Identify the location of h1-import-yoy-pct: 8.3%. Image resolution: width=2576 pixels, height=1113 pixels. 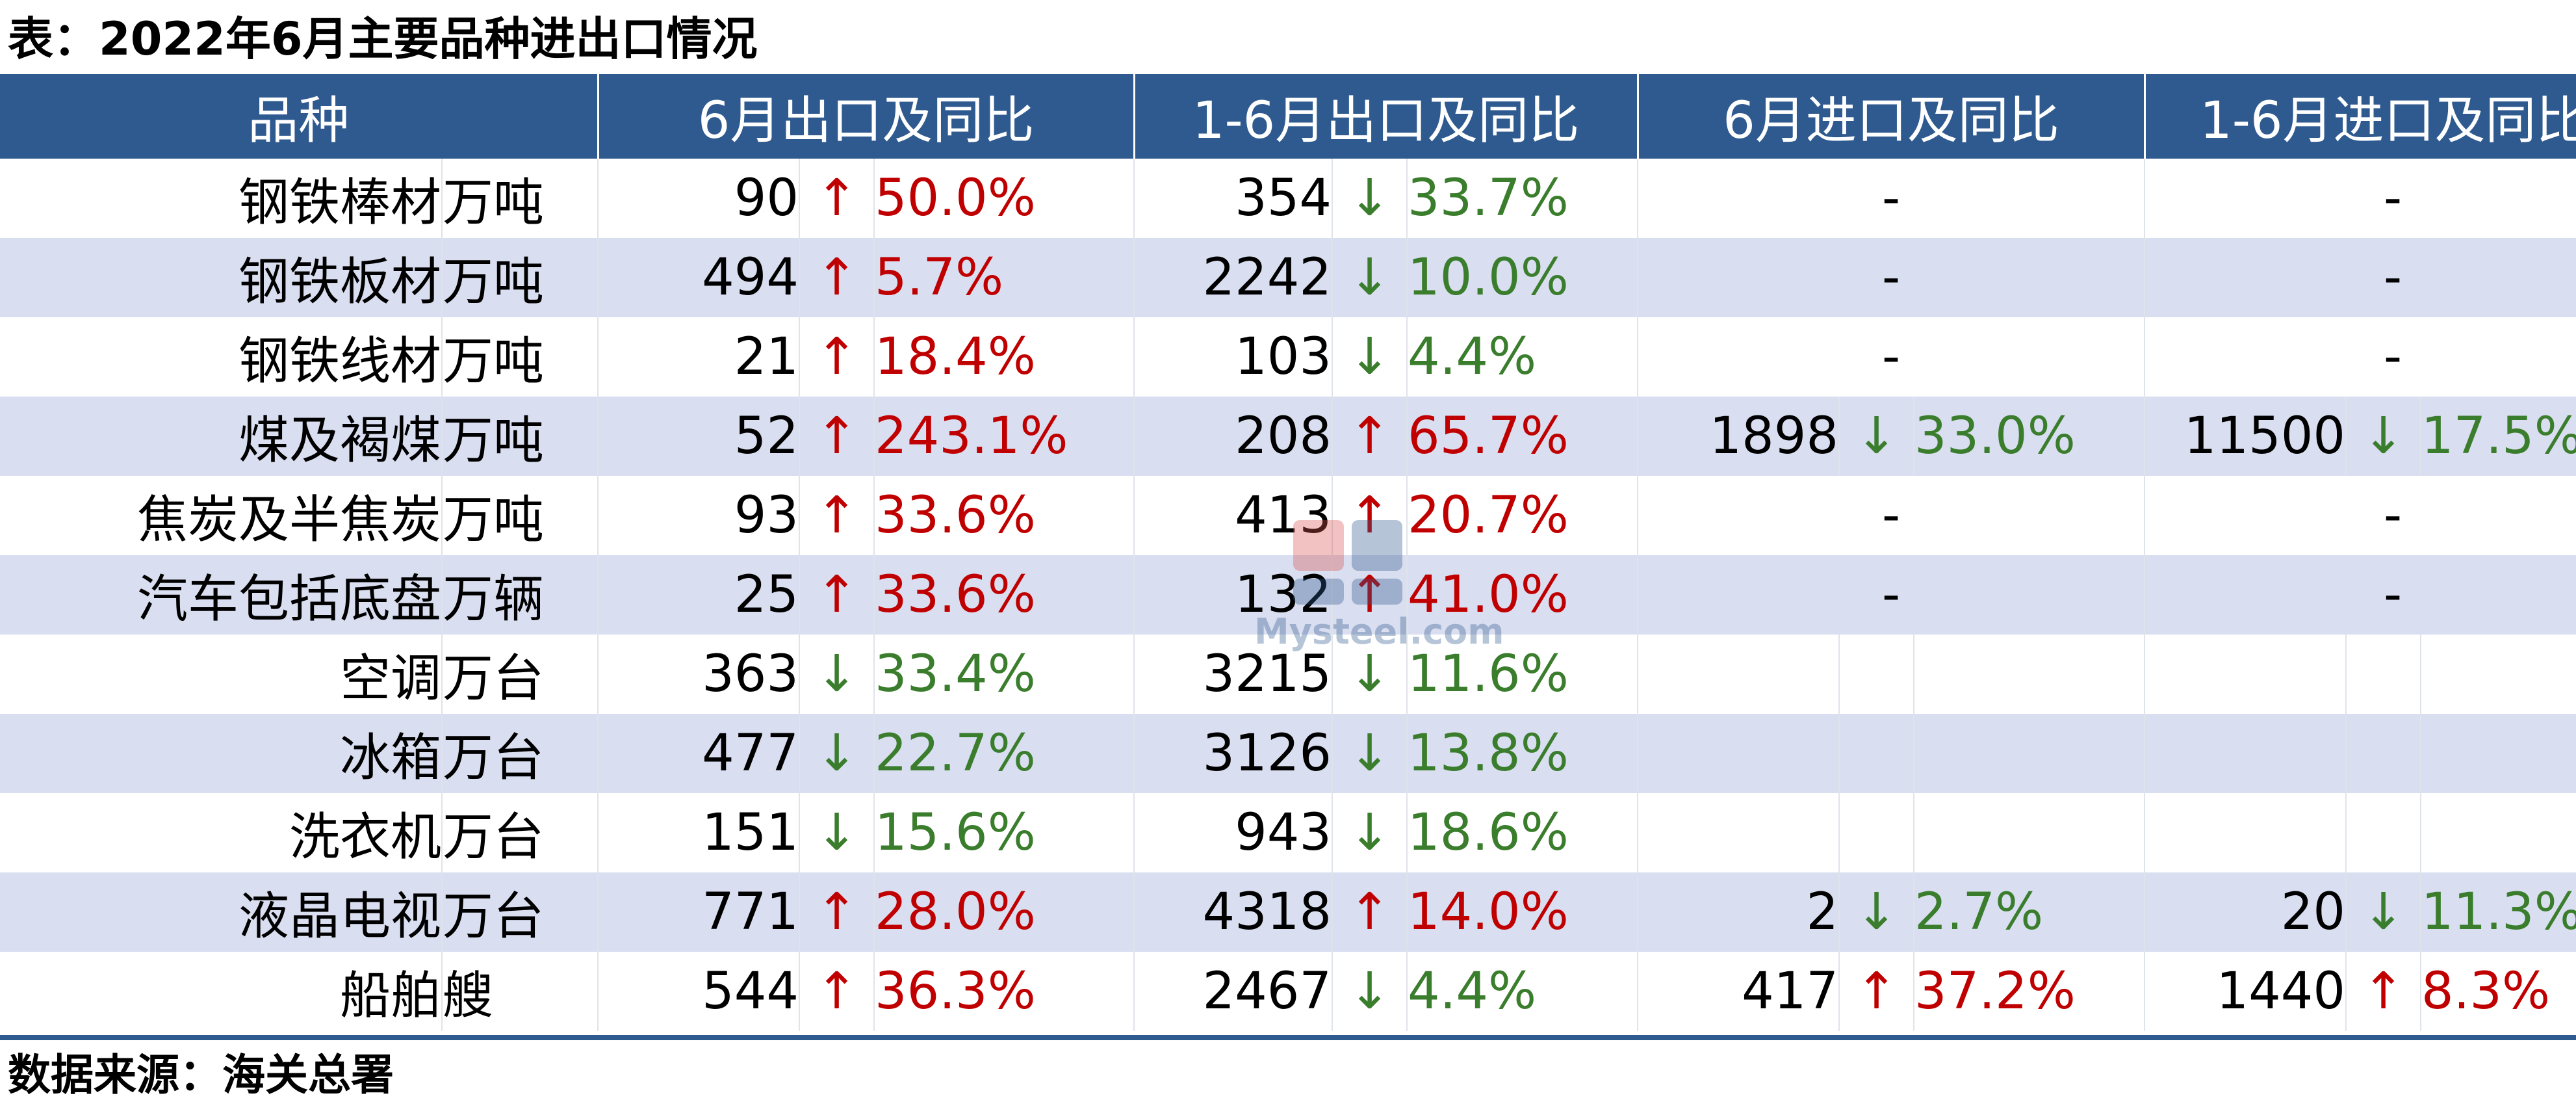
(2498, 991).